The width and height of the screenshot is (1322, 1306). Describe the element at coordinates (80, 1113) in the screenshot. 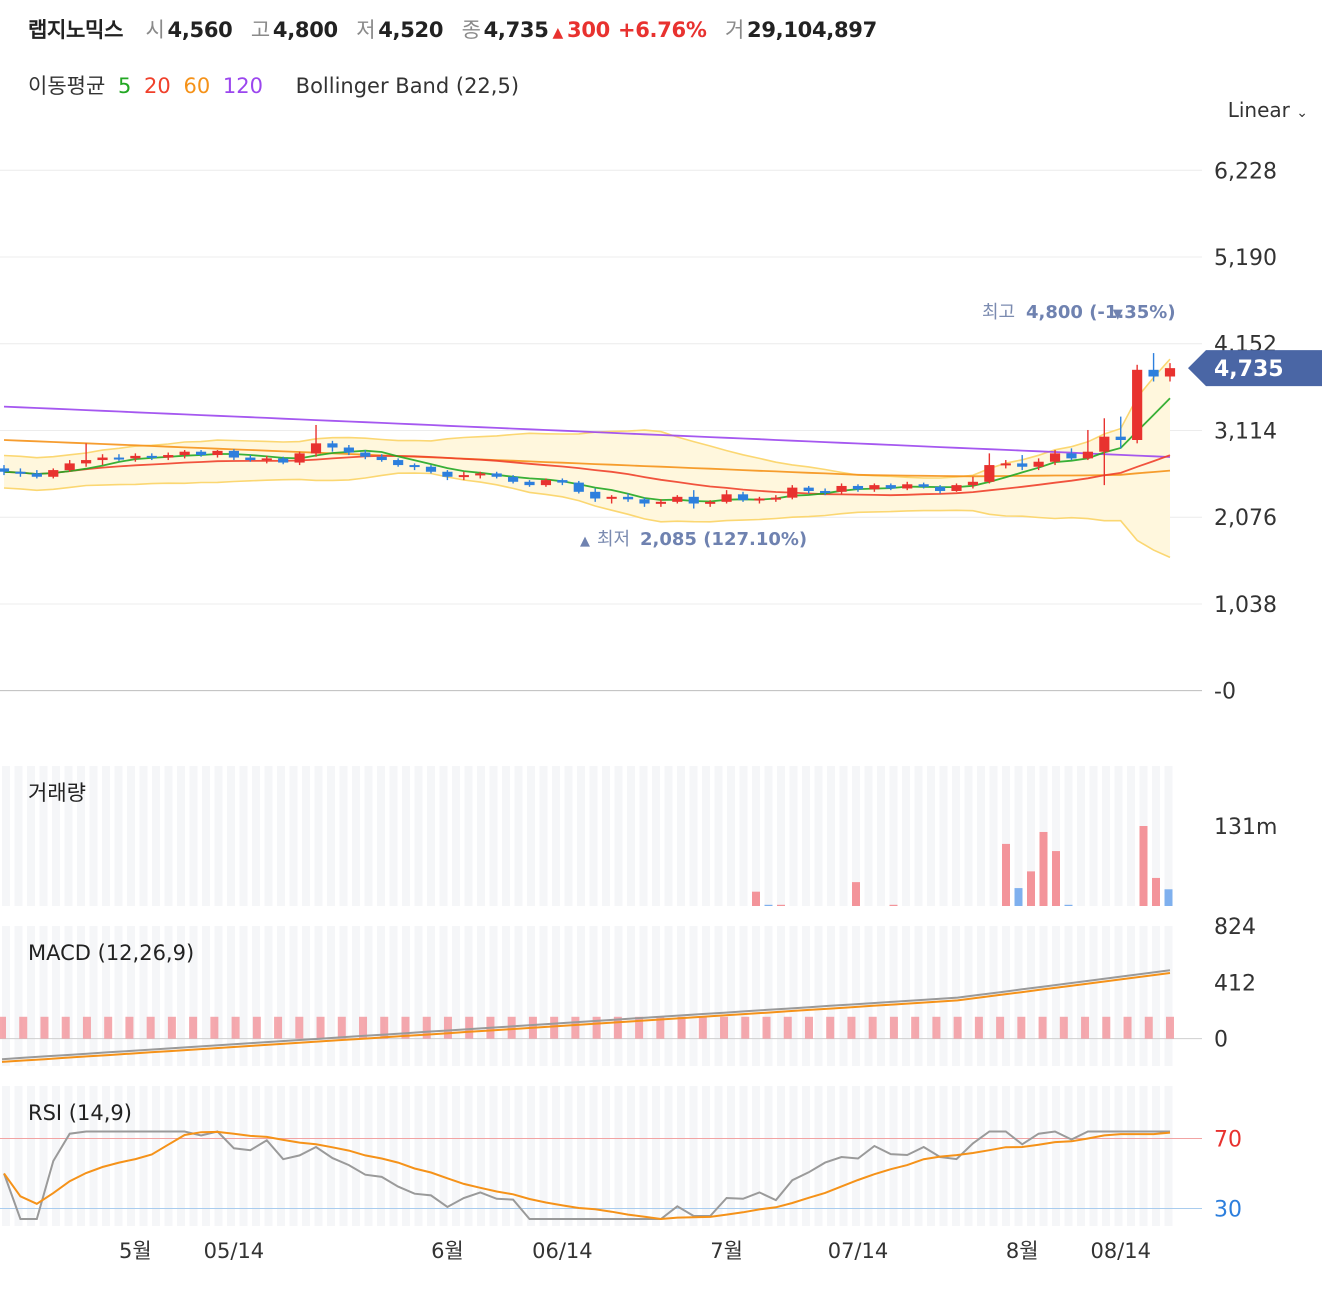

I see `rsi-title: RSI (14,9)` at that location.